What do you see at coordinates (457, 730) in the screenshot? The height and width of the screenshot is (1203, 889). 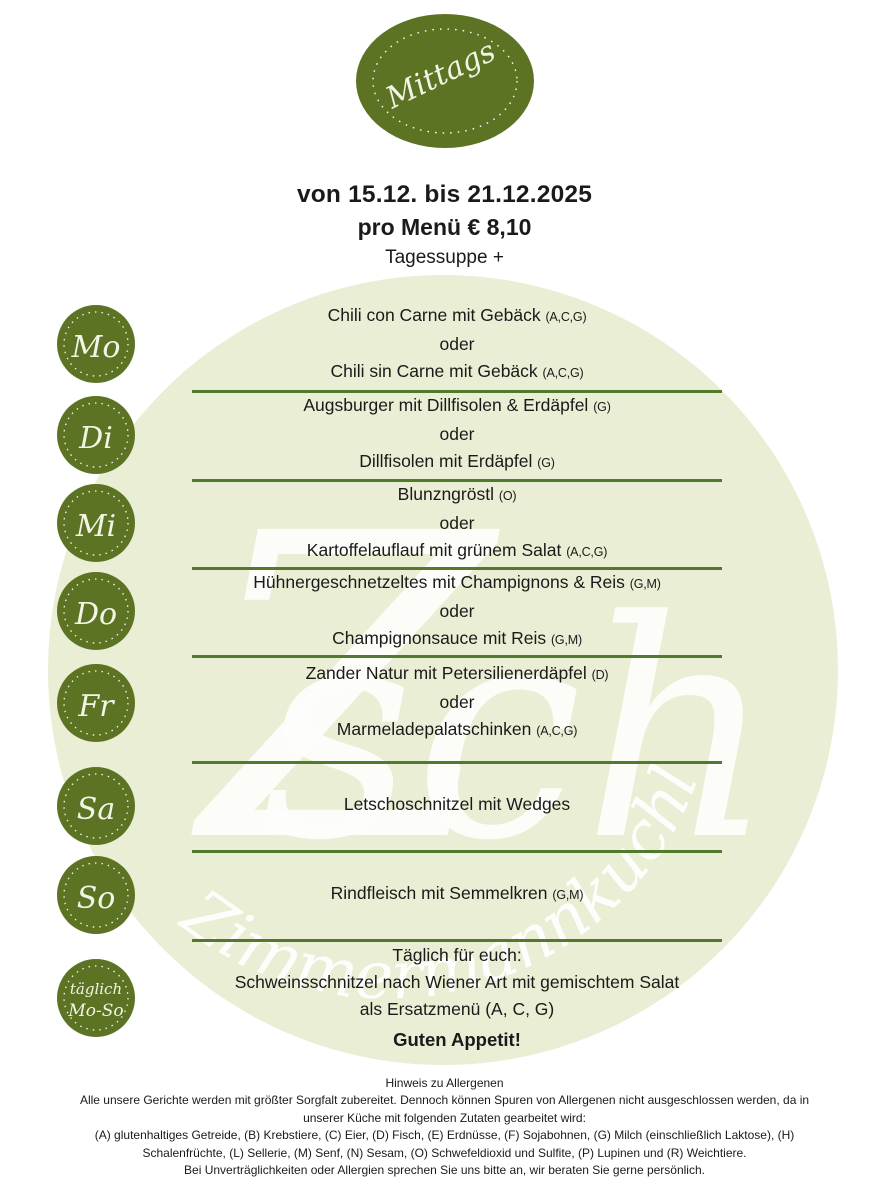 I see `dish-alternate: Marmeladepalatschinken (A,C,G)` at bounding box center [457, 730].